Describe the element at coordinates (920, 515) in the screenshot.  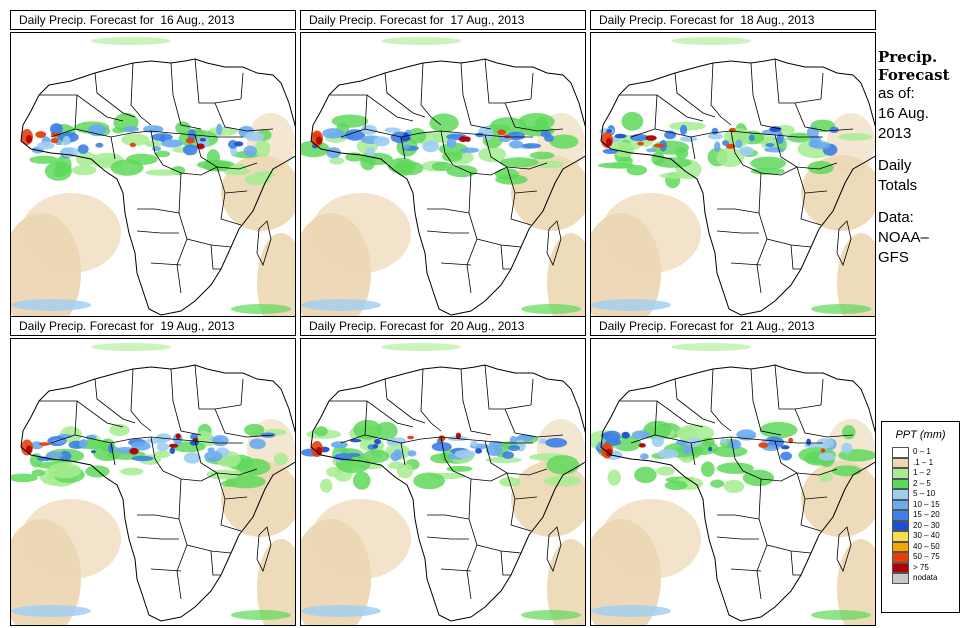
I see `legend-item: 15 – 20` at that location.